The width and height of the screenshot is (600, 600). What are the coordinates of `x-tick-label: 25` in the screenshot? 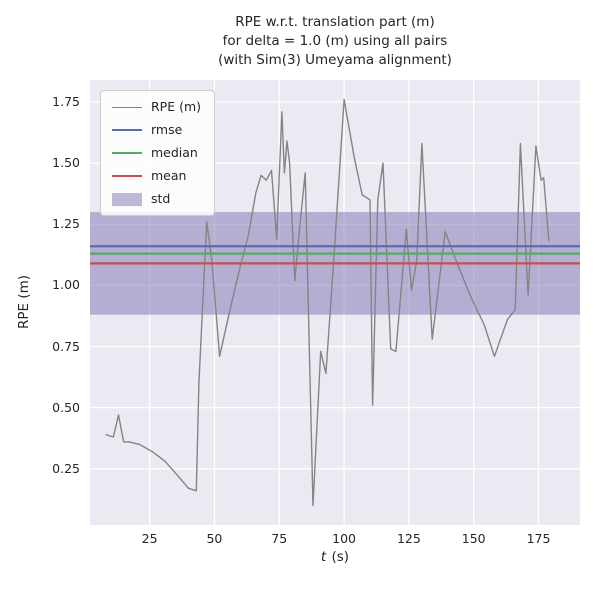 It's located at (149, 538).